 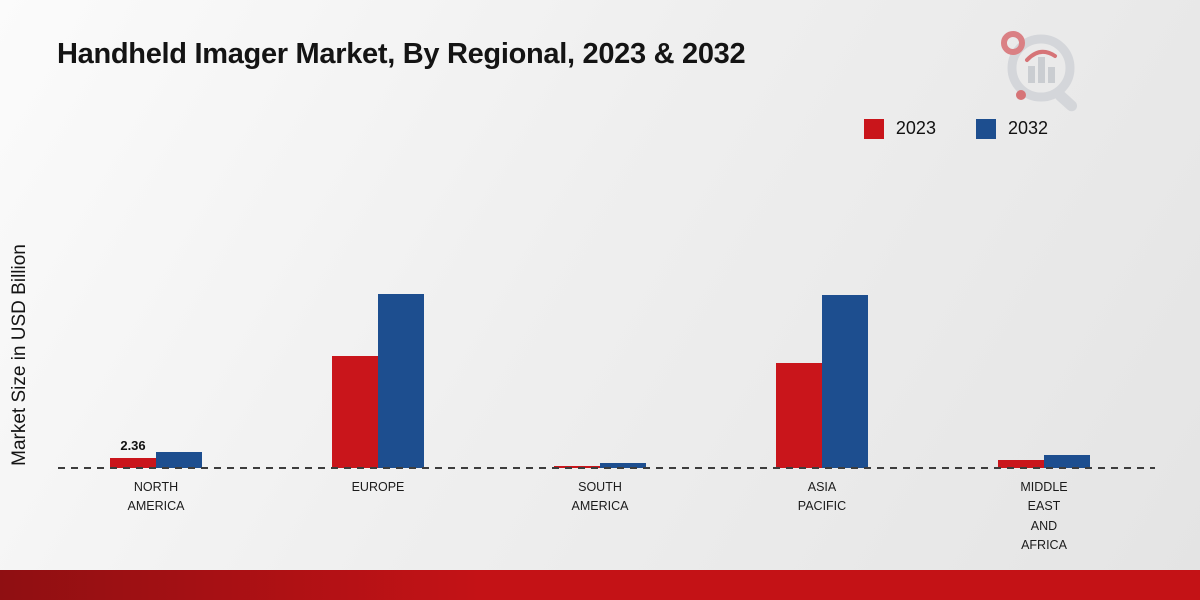 What do you see at coordinates (1044, 516) in the screenshot?
I see `category-label-middle-east-and-africa: MIDDLE EAST AND AFRICA` at bounding box center [1044, 516].